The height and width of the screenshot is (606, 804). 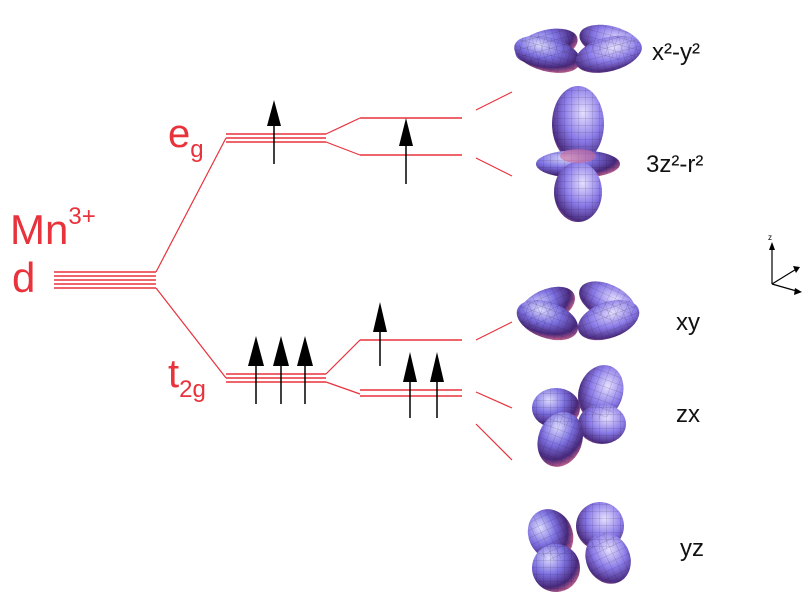 What do you see at coordinates (192, 389) in the screenshot?
I see `t2g-subscript: 2g` at bounding box center [192, 389].